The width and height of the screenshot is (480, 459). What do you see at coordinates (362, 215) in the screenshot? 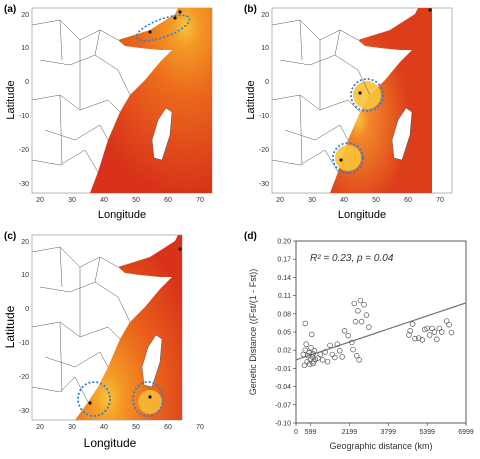
I see `x-axis-label-b: Longitude` at bounding box center [362, 215].